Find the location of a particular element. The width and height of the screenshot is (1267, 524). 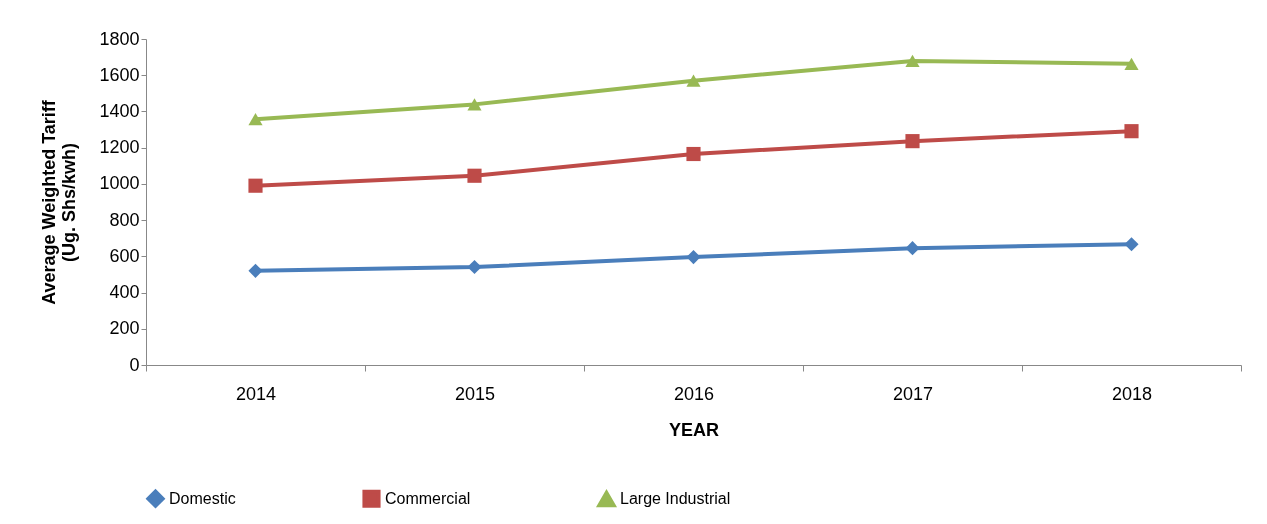

y-tick-label: 600 is located at coordinates (124, 255).